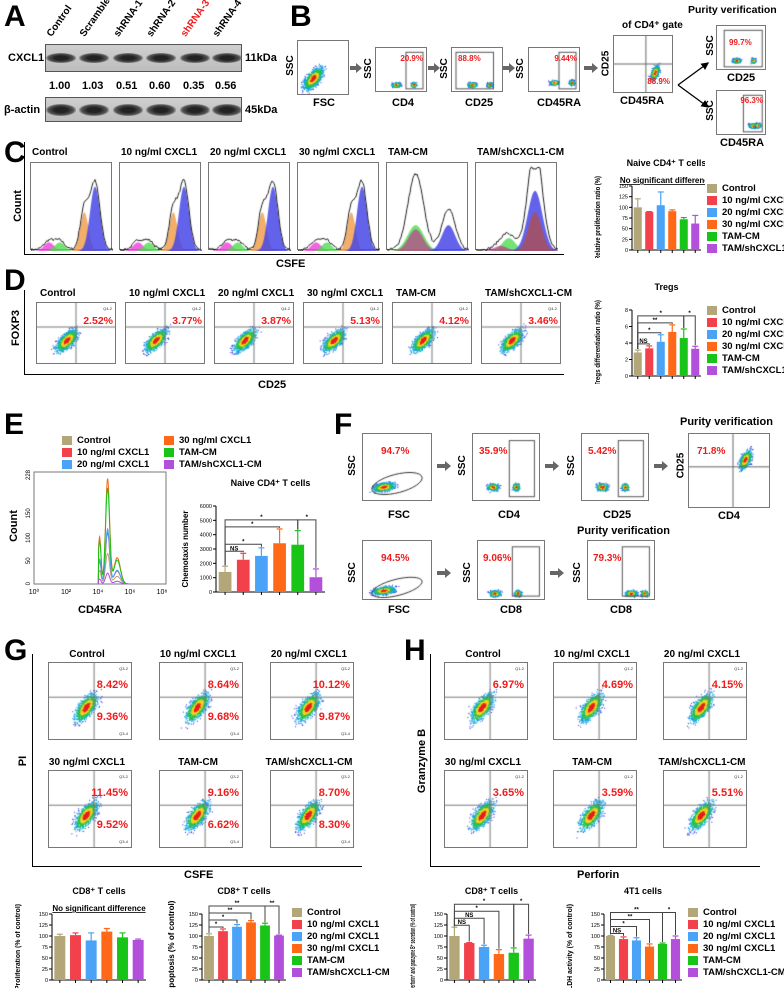 The height and width of the screenshot is (993, 784). Describe the element at coordinates (223, 685) in the screenshot. I see `pct-upper: 8.64%` at that location.